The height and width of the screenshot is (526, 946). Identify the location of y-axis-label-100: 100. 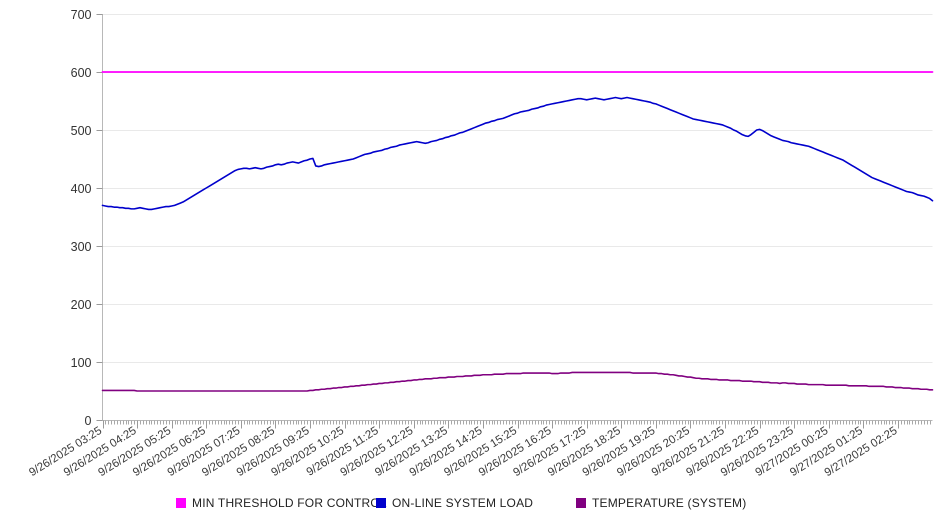
(81, 363).